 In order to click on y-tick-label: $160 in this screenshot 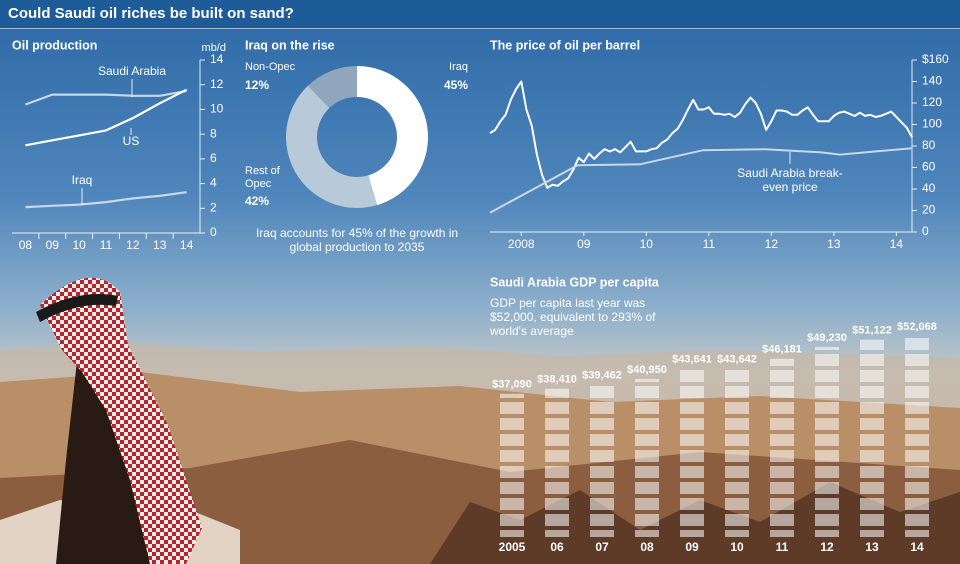, I will do `click(935, 59)`.